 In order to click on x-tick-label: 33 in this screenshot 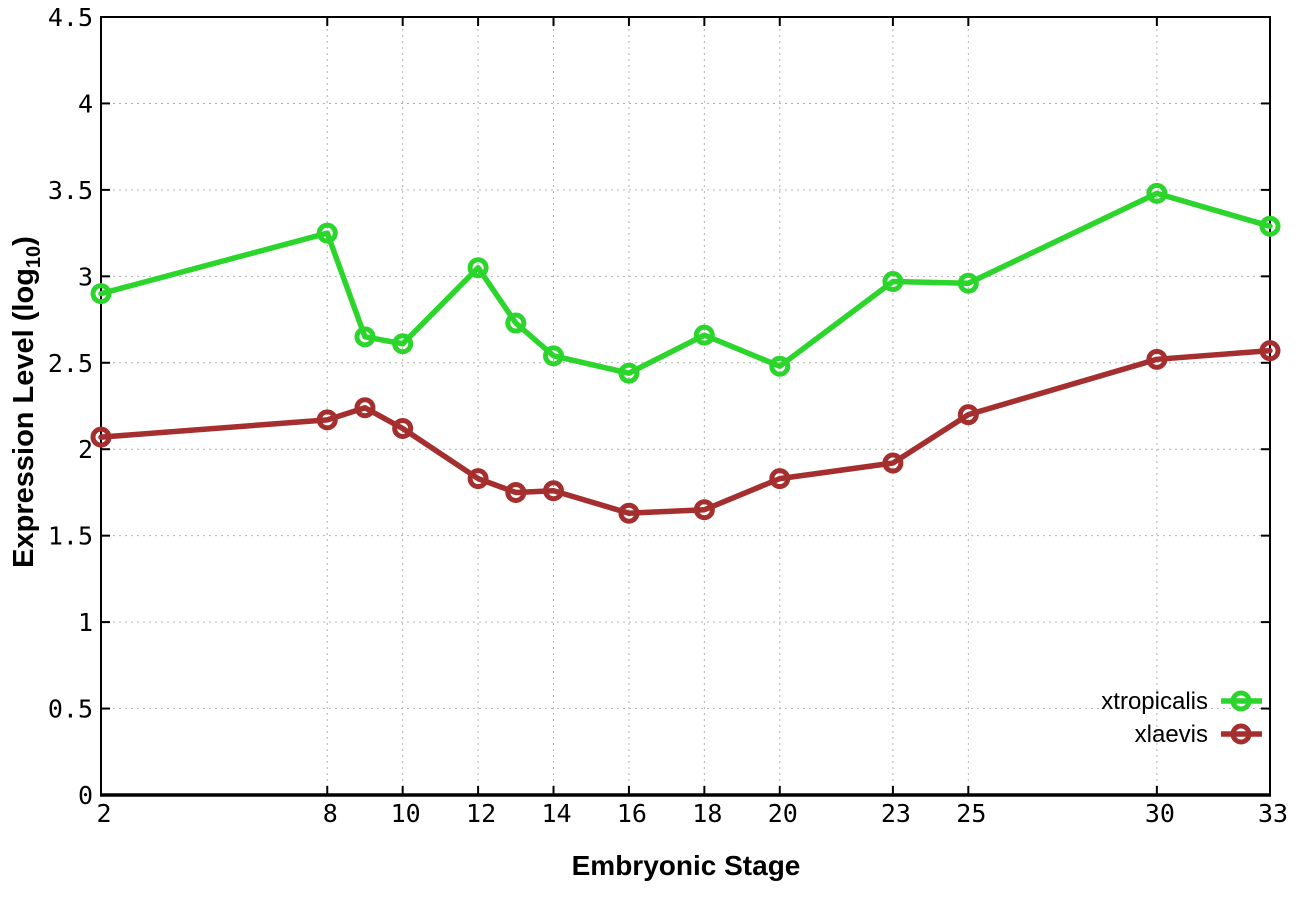, I will do `click(1273, 813)`.